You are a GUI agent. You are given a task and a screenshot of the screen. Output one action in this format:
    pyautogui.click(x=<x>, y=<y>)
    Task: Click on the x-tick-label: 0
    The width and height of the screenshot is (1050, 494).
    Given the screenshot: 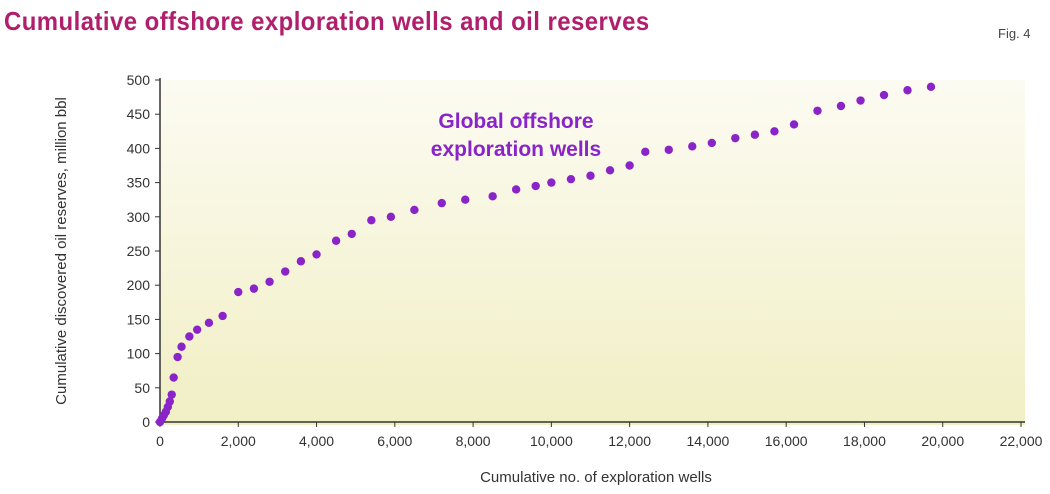 What is the action you would take?
    pyautogui.click(x=160, y=441)
    